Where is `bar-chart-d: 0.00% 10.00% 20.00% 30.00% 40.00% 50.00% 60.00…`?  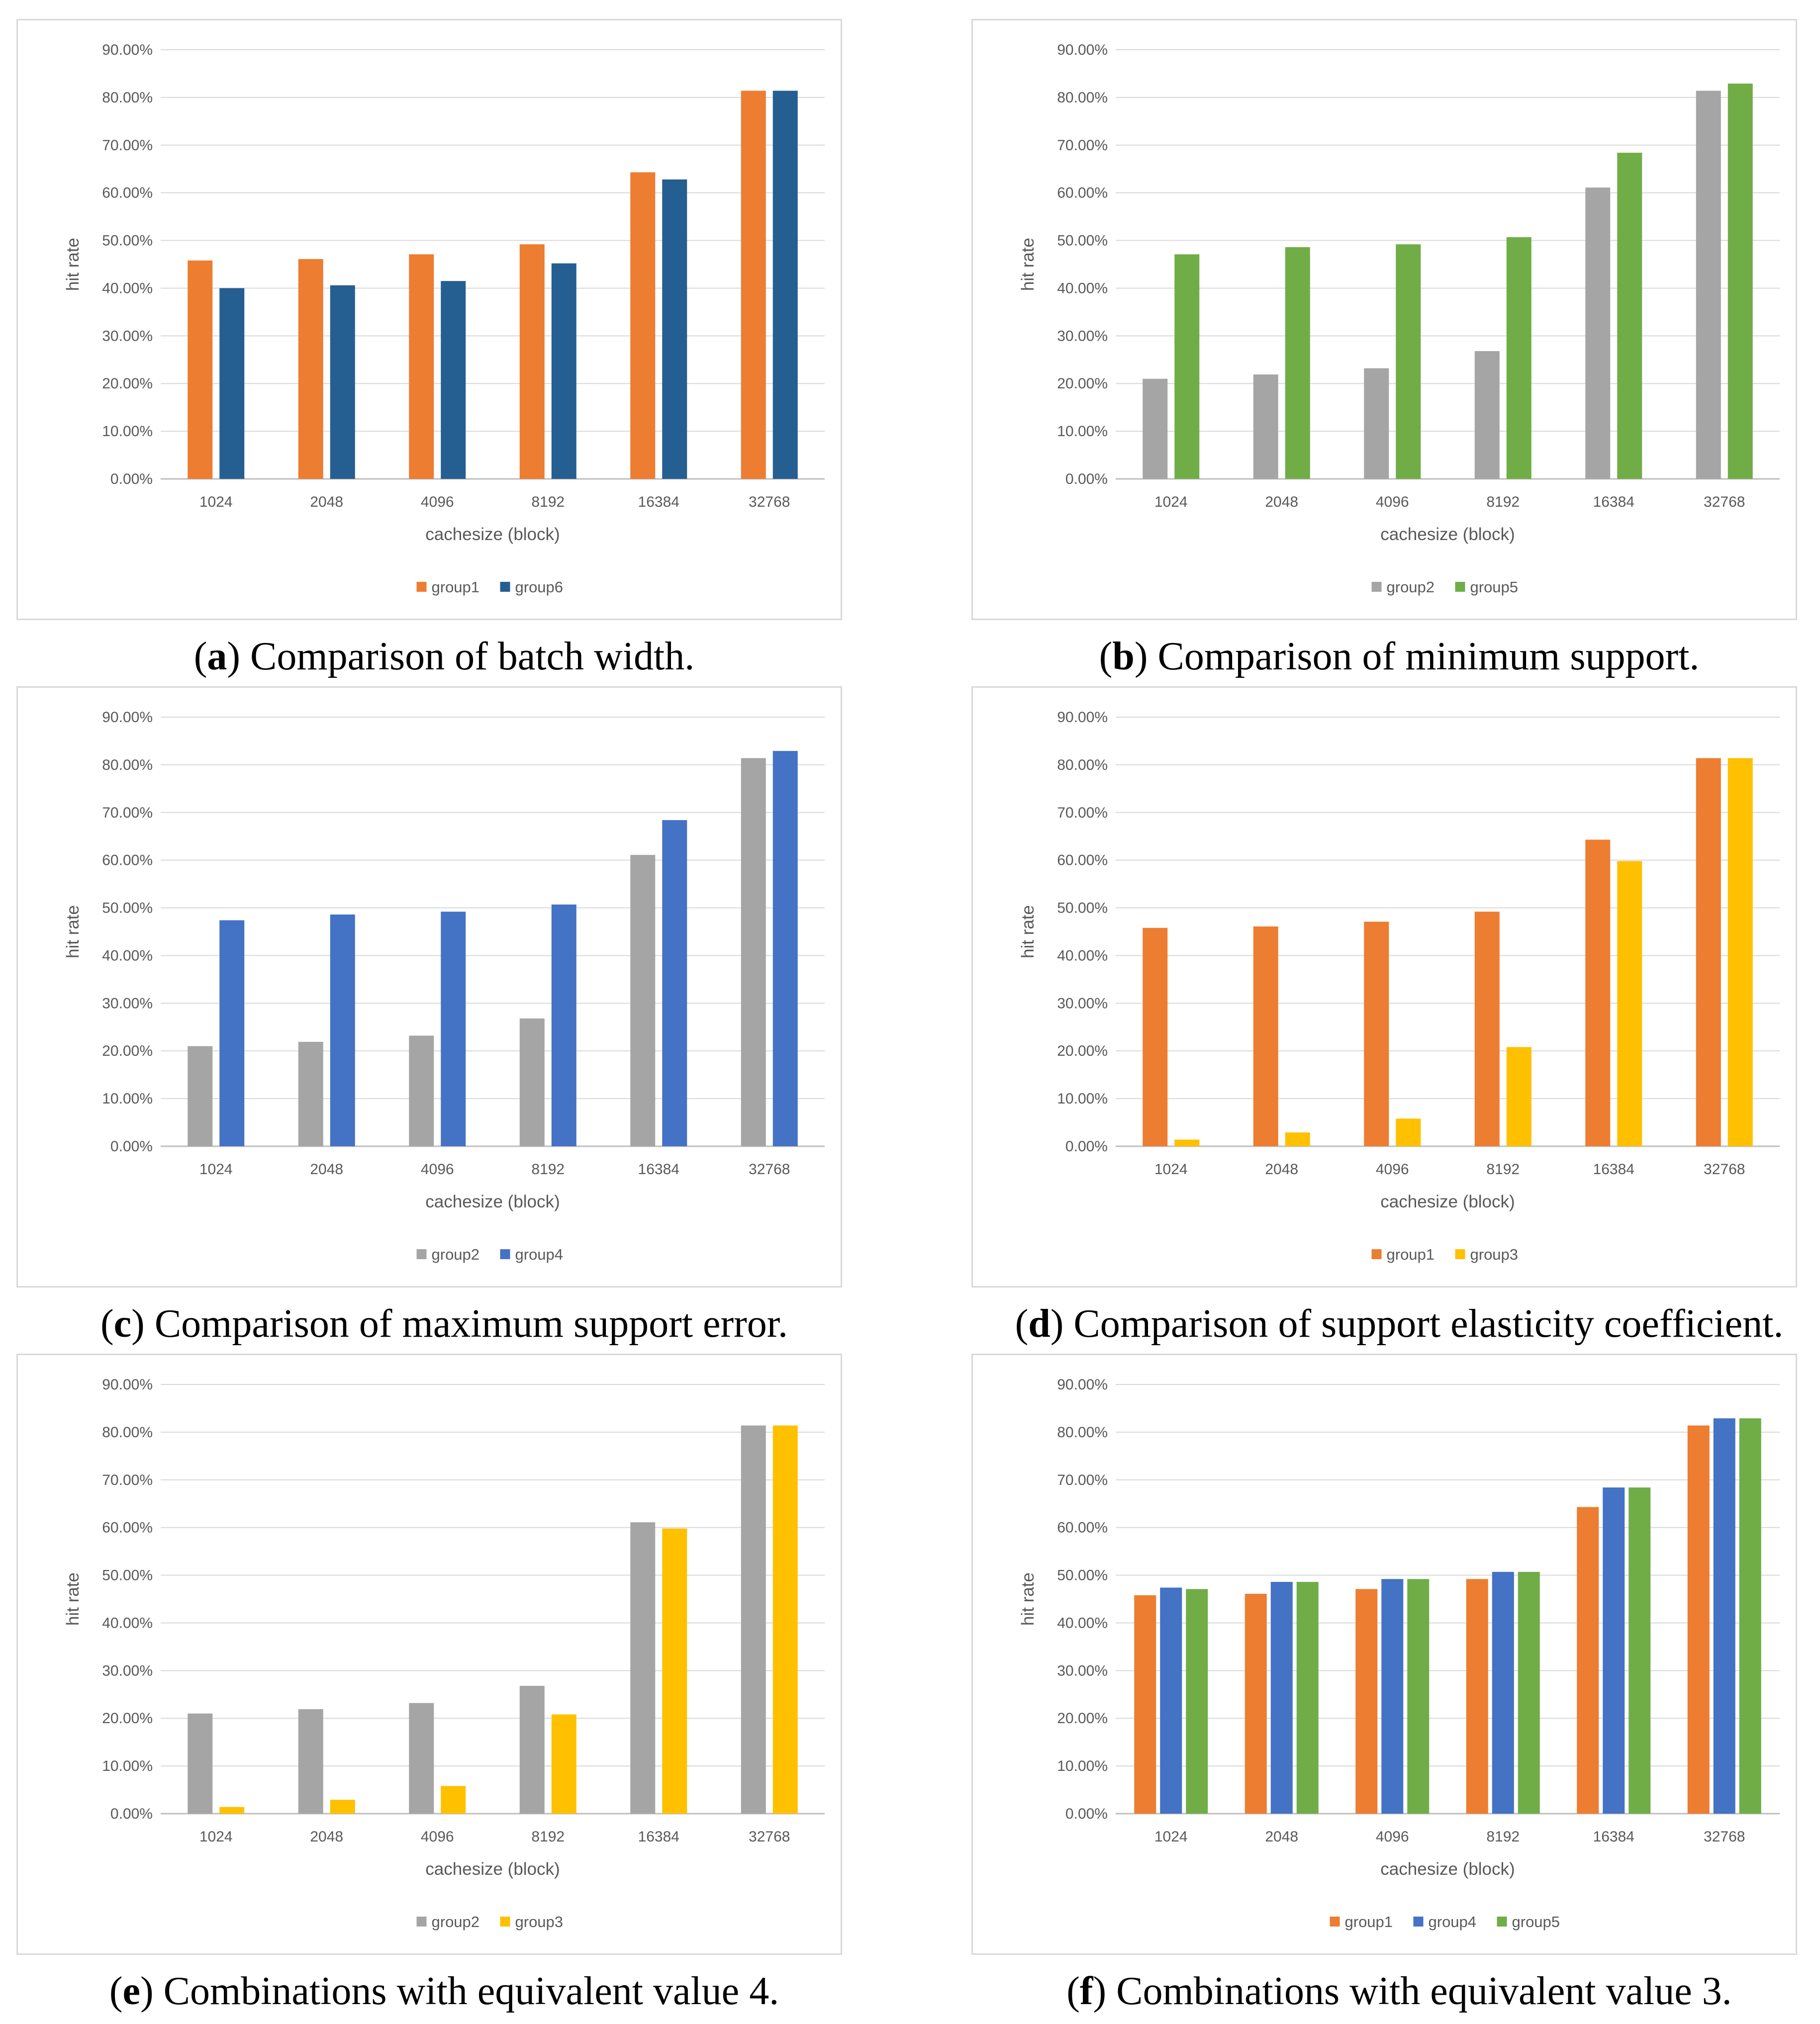
bar-chart-d: 0.00% 10.00% 20.00% 30.00% 40.00% 50.00% 60.00… is located at coordinates (1399, 986).